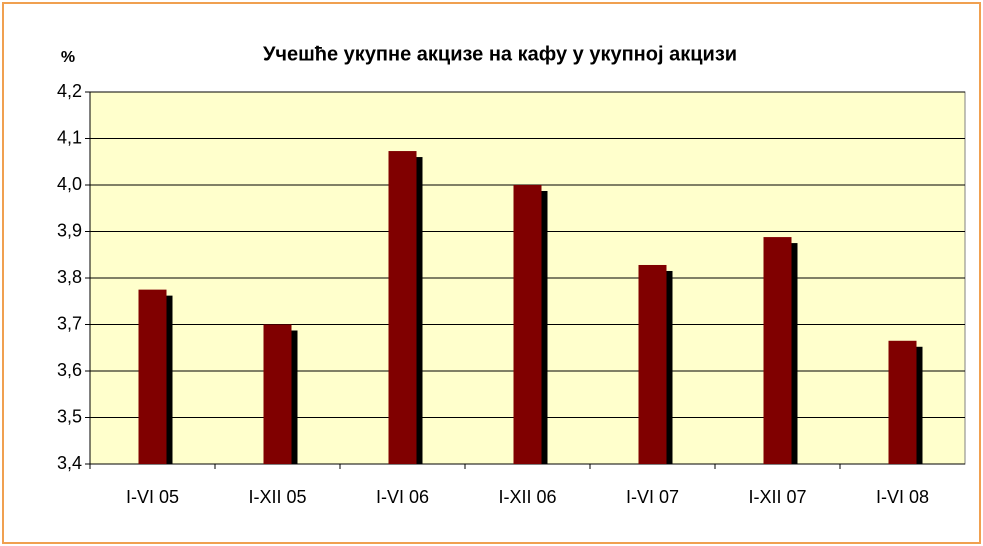 This screenshot has width=983, height=546. Describe the element at coordinates (69, 323) in the screenshot. I see `y-tick-label: 3,7` at that location.